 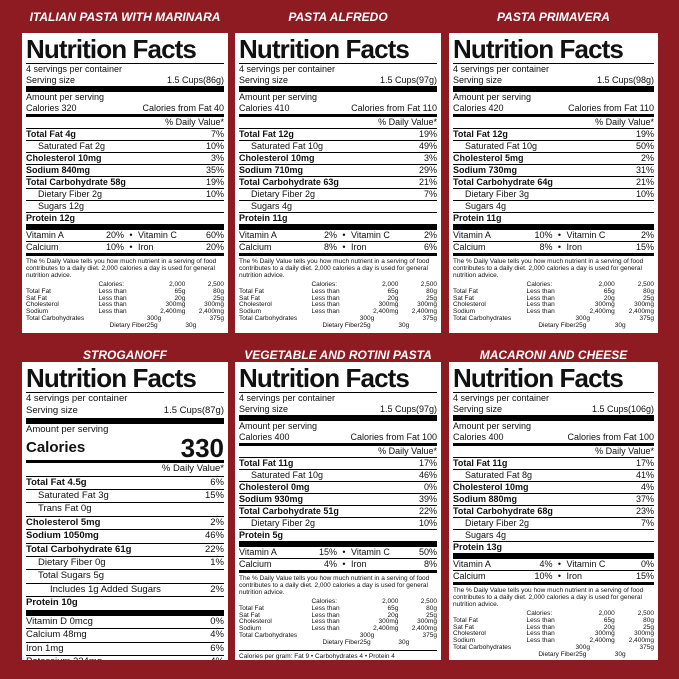 I want to click on dv-header: % Daily Value*, so click(x=194, y=122).